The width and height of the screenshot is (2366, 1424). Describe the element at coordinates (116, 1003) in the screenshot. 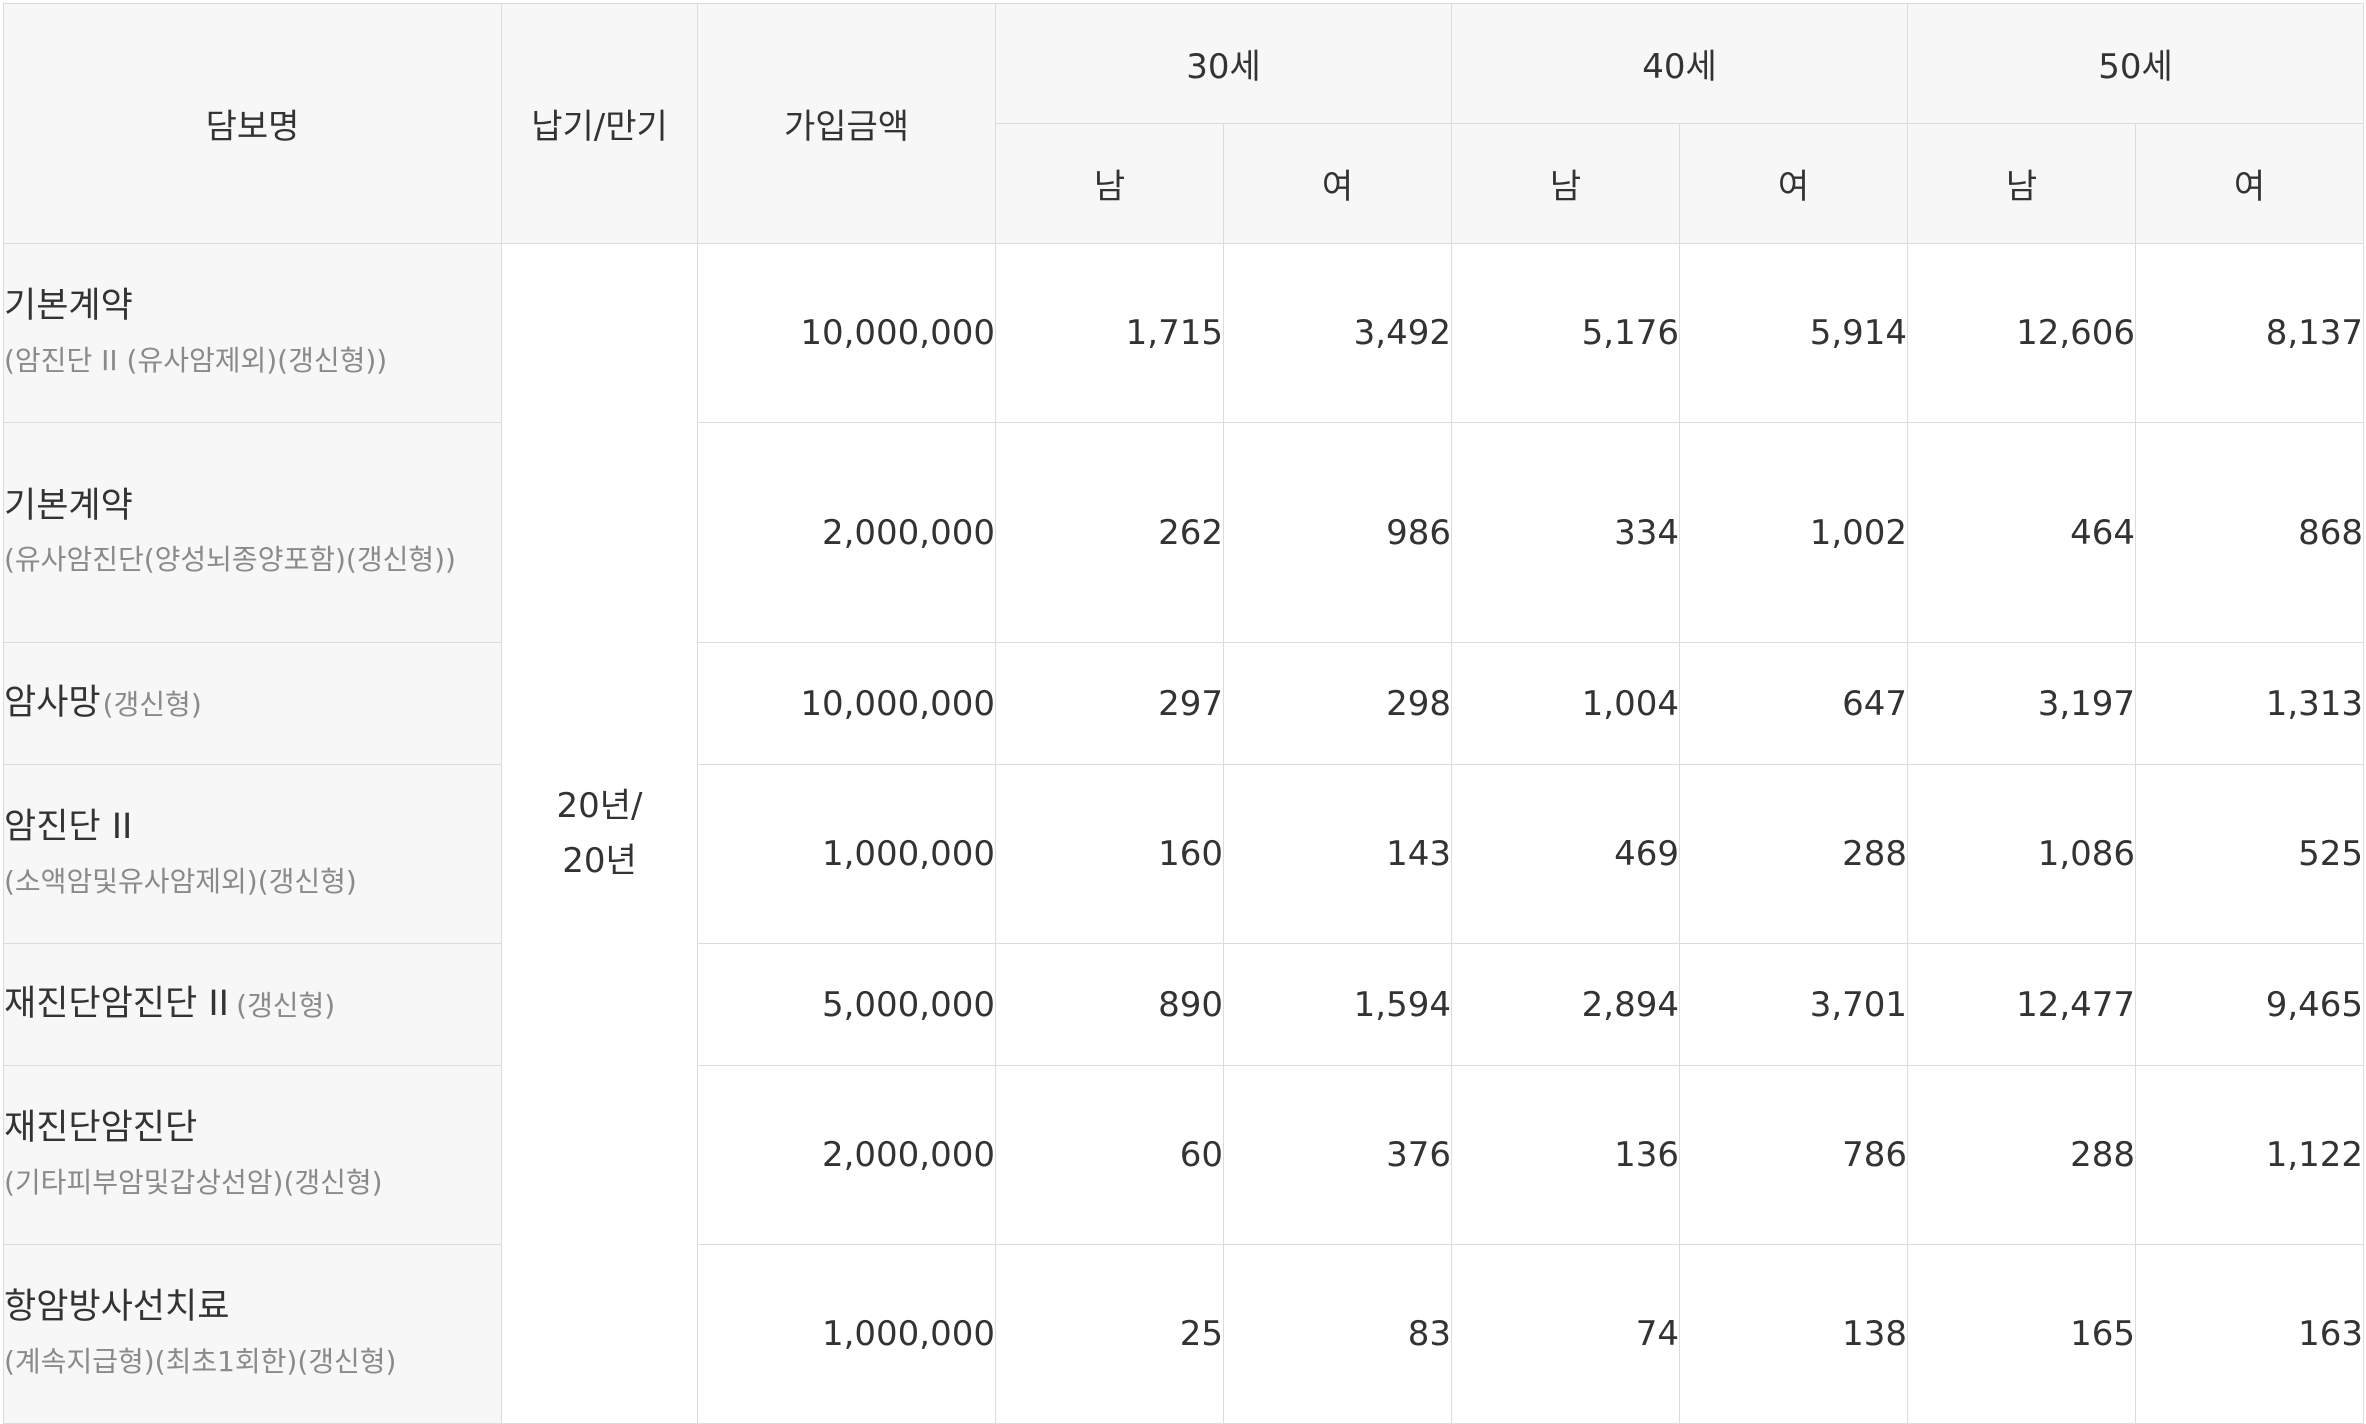

I see `coverage-name: 재진단암진단 II` at that location.